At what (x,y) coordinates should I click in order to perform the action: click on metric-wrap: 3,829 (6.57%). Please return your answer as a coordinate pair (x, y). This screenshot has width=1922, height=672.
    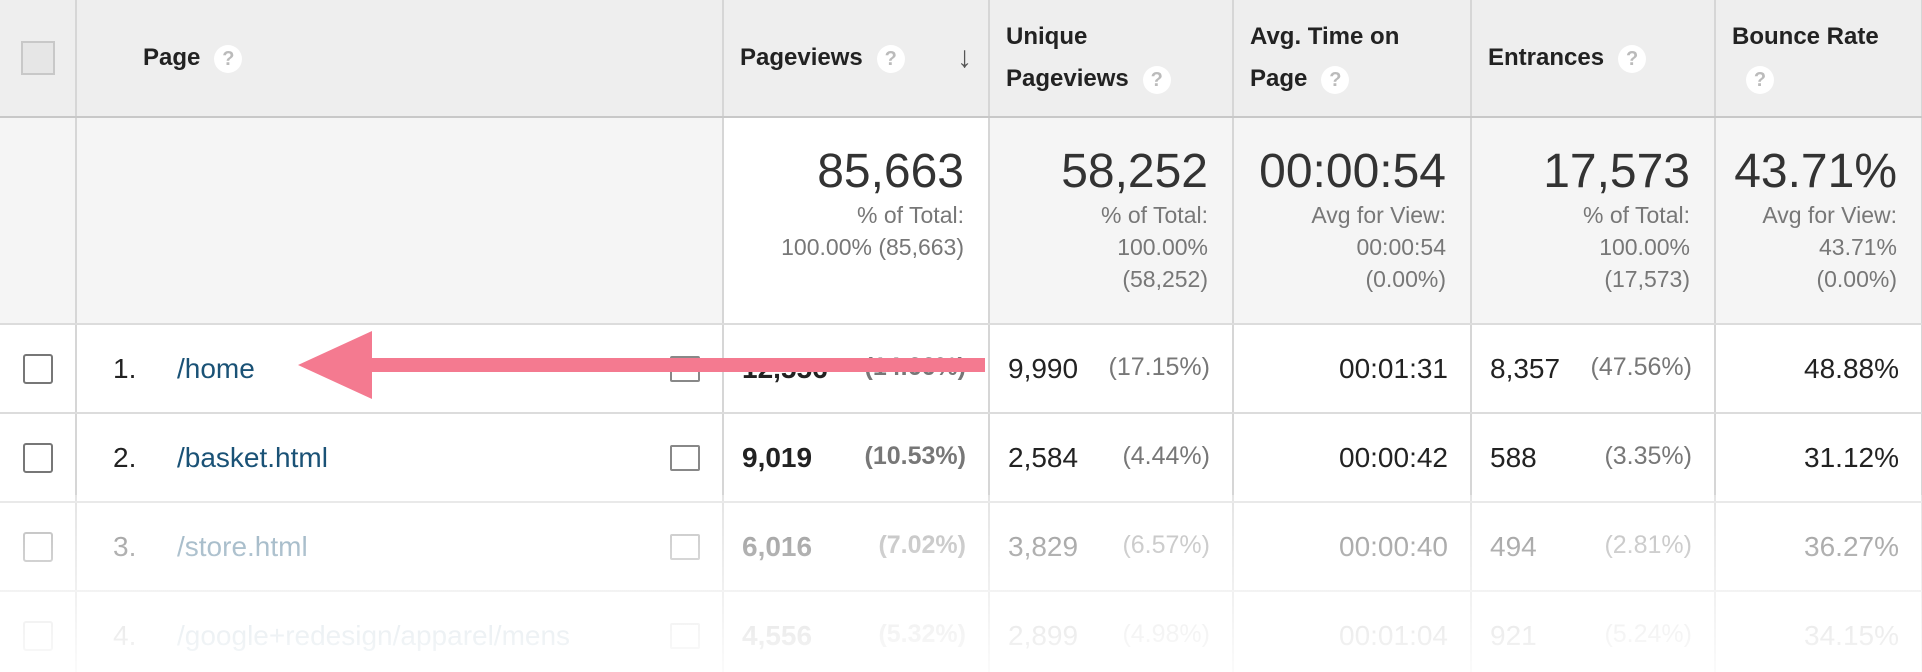
    Looking at the image, I should click on (1111, 547).